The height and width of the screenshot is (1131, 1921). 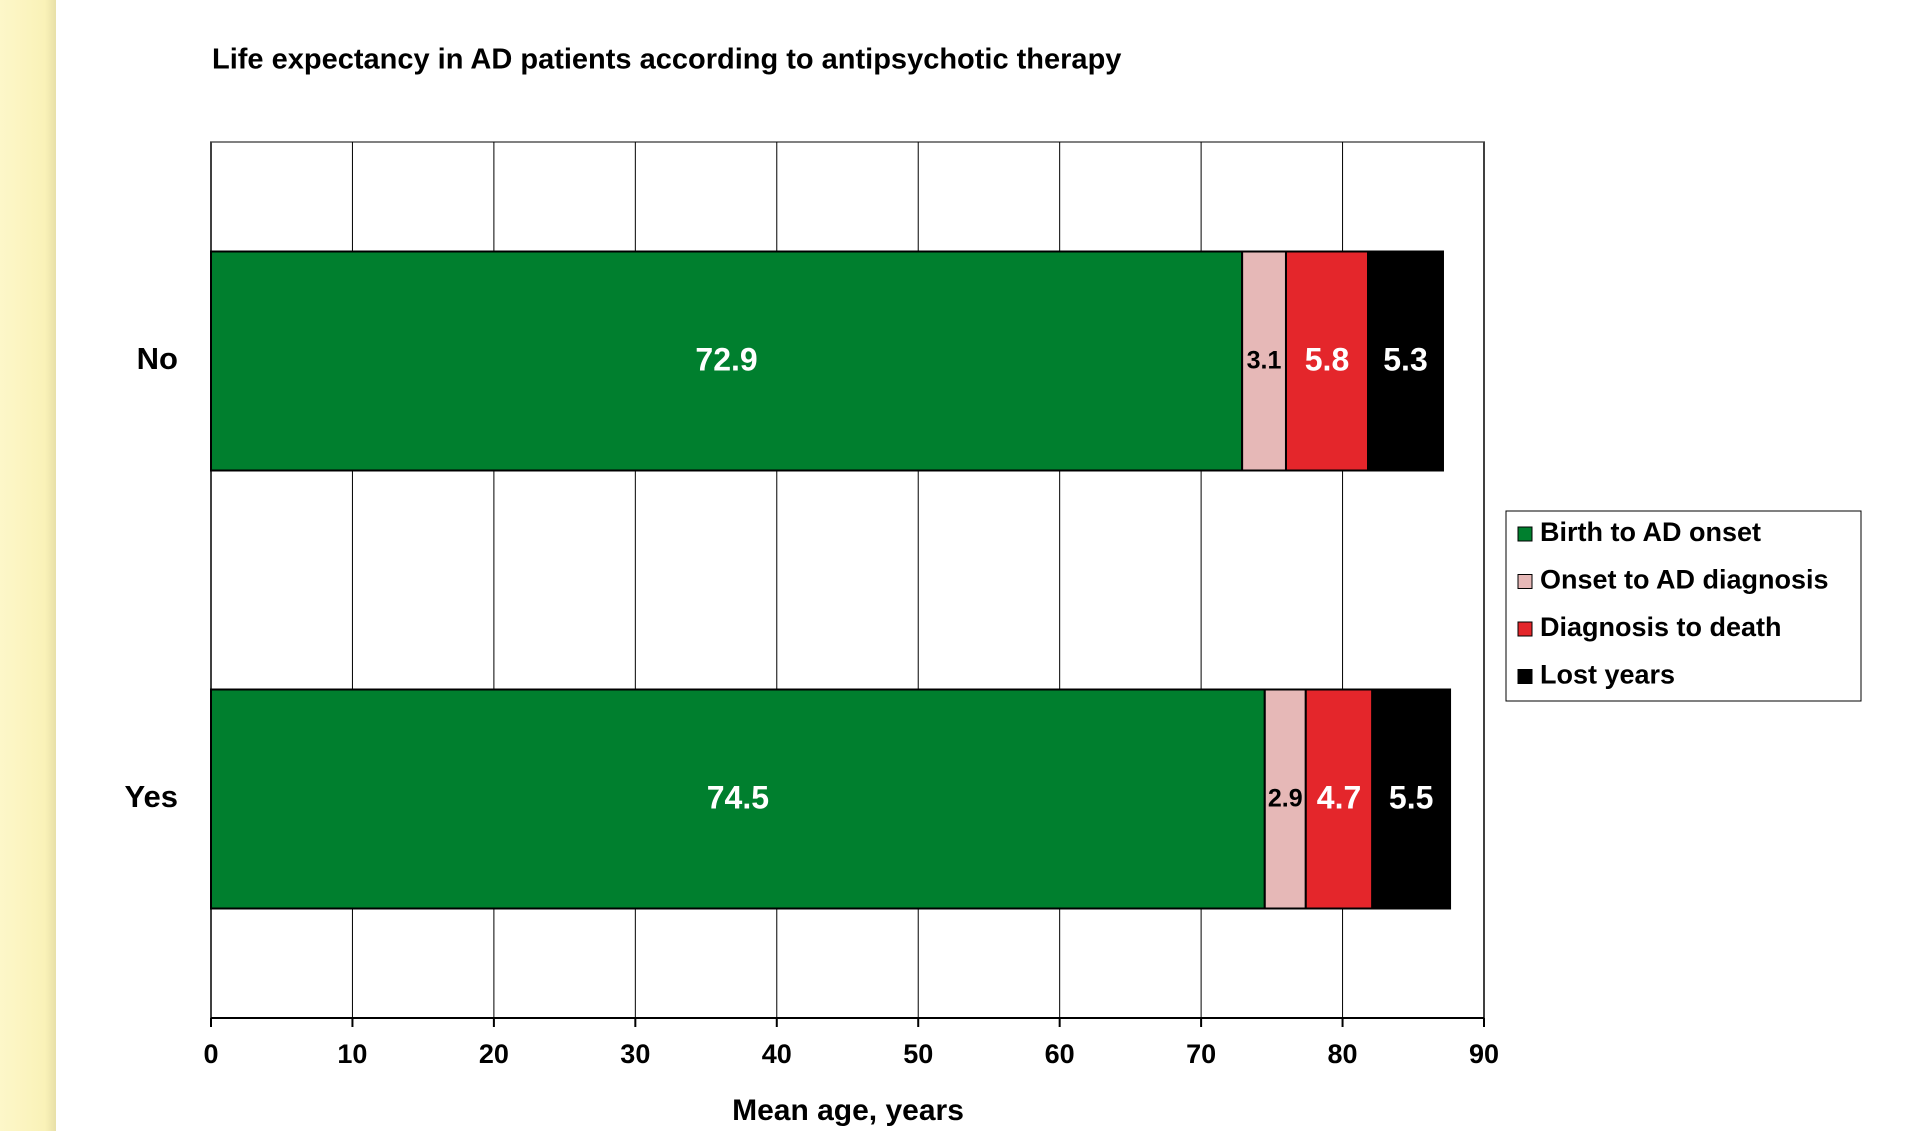 I want to click on value-label: 4.7, so click(x=1339, y=797).